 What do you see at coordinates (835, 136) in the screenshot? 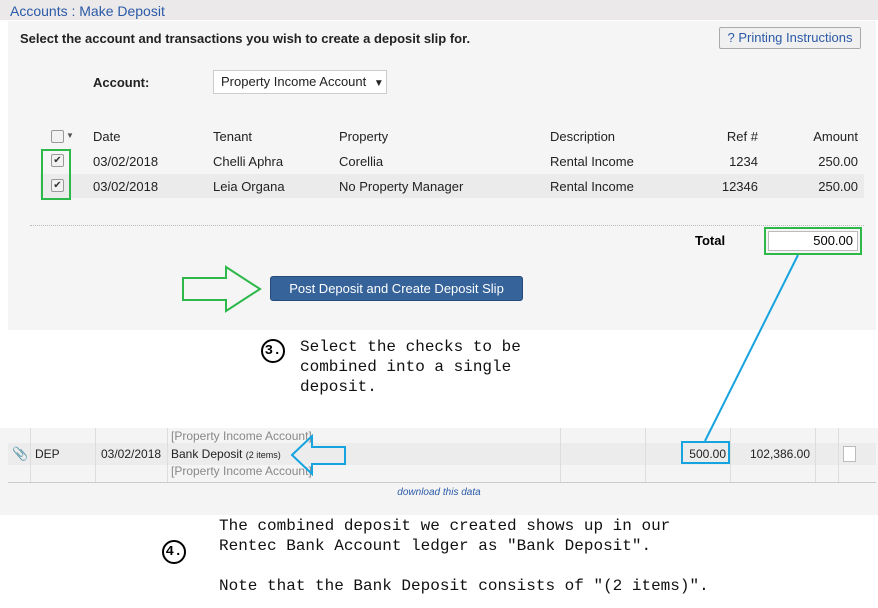
I see `header-amount: Amount` at bounding box center [835, 136].